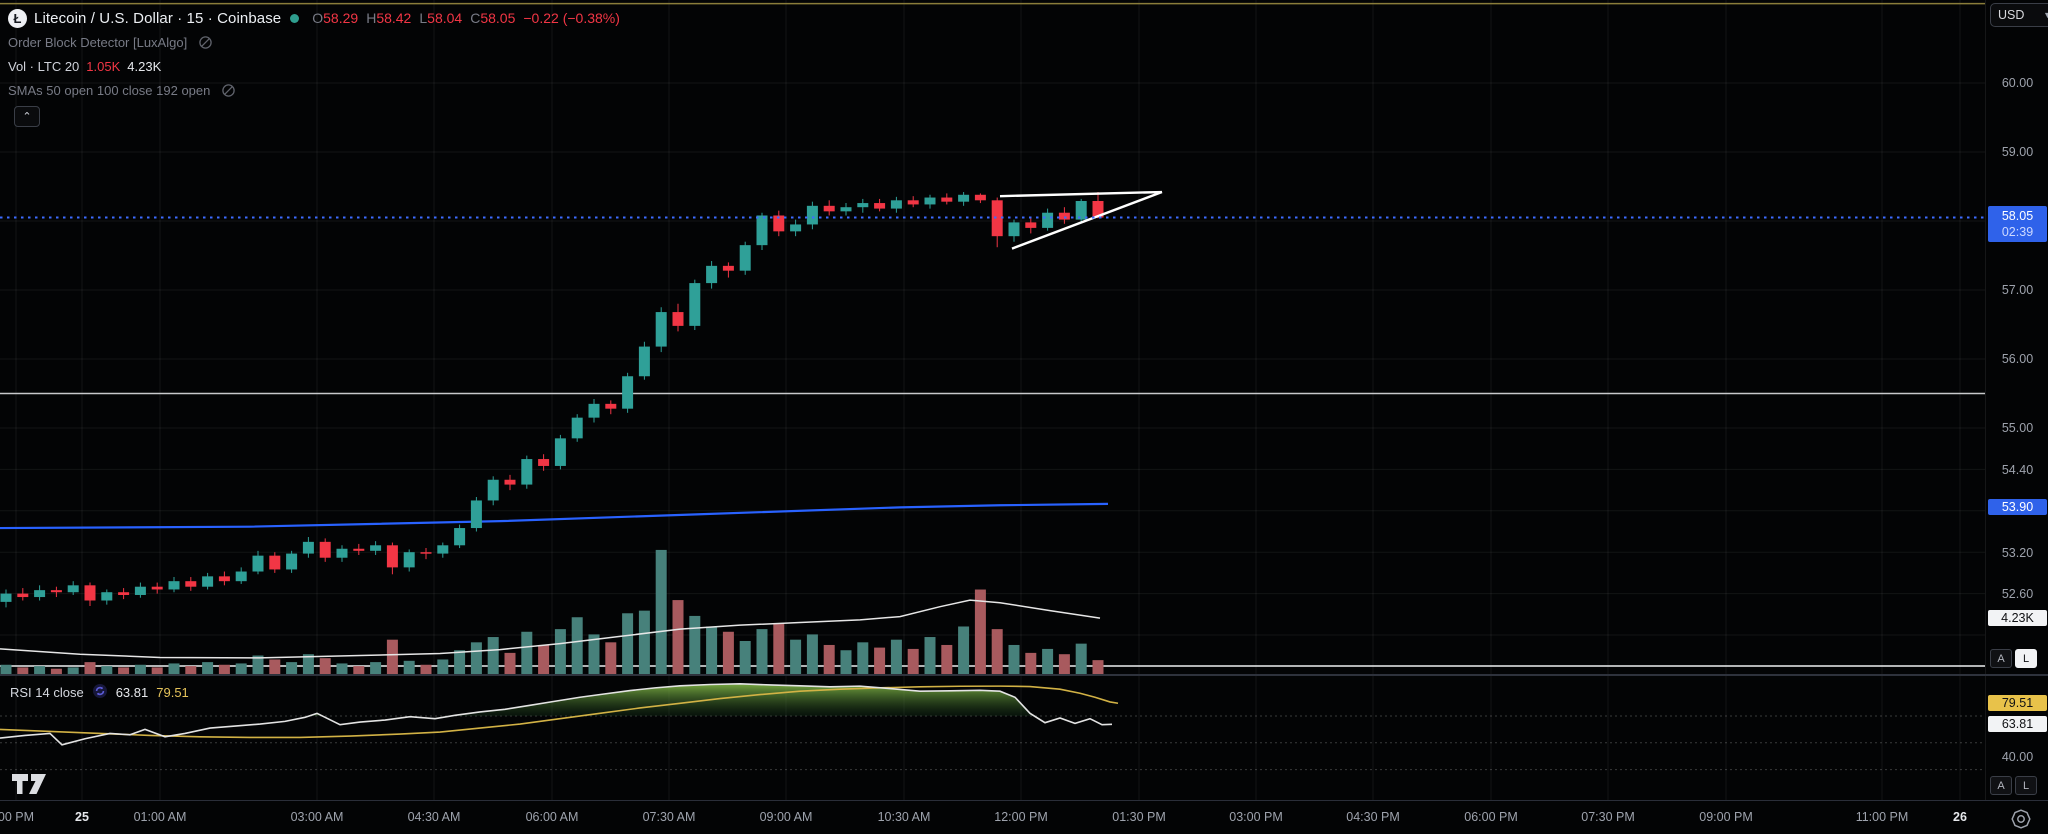  I want to click on chevron-down-icon: ▼, so click(2045, 15).